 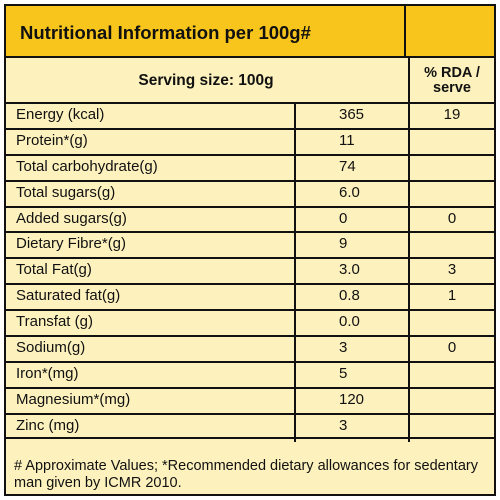 What do you see at coordinates (60, 114) in the screenshot?
I see `nutrient-name: Energy (kcal)` at bounding box center [60, 114].